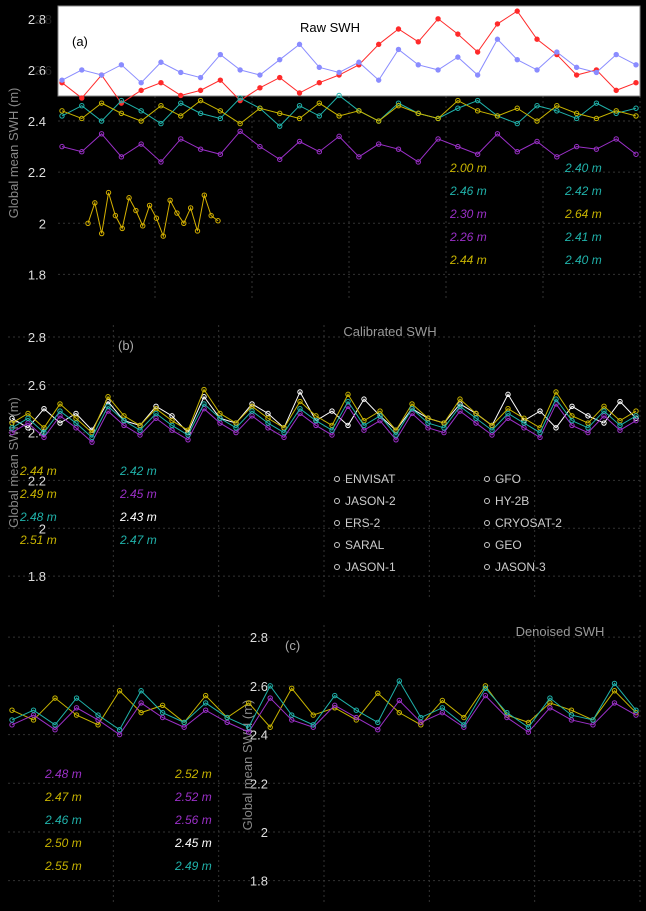 This screenshot has width=646, height=911. I want to click on legend-entry: JASON-2, so click(370, 501).